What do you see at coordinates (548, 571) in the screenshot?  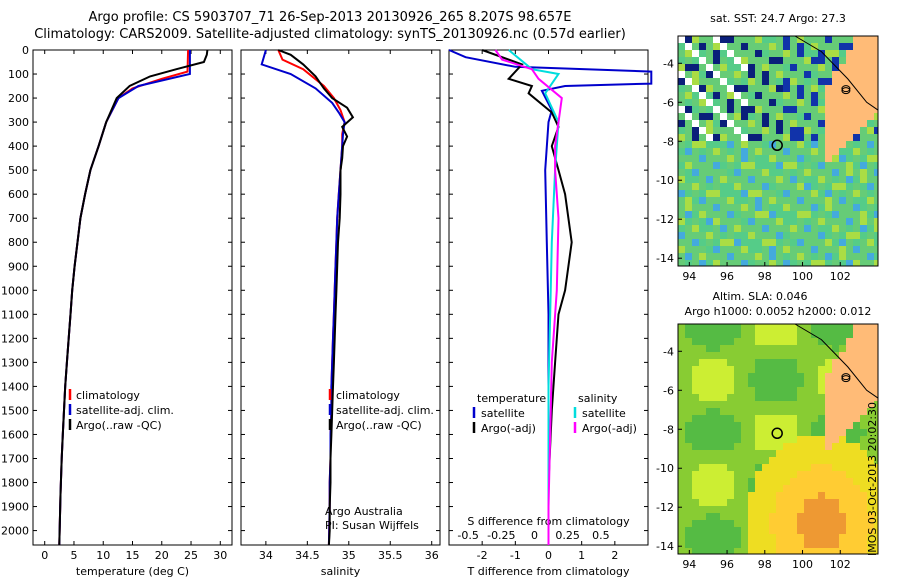 I see `x-axis-label: T difference from climatology` at bounding box center [548, 571].